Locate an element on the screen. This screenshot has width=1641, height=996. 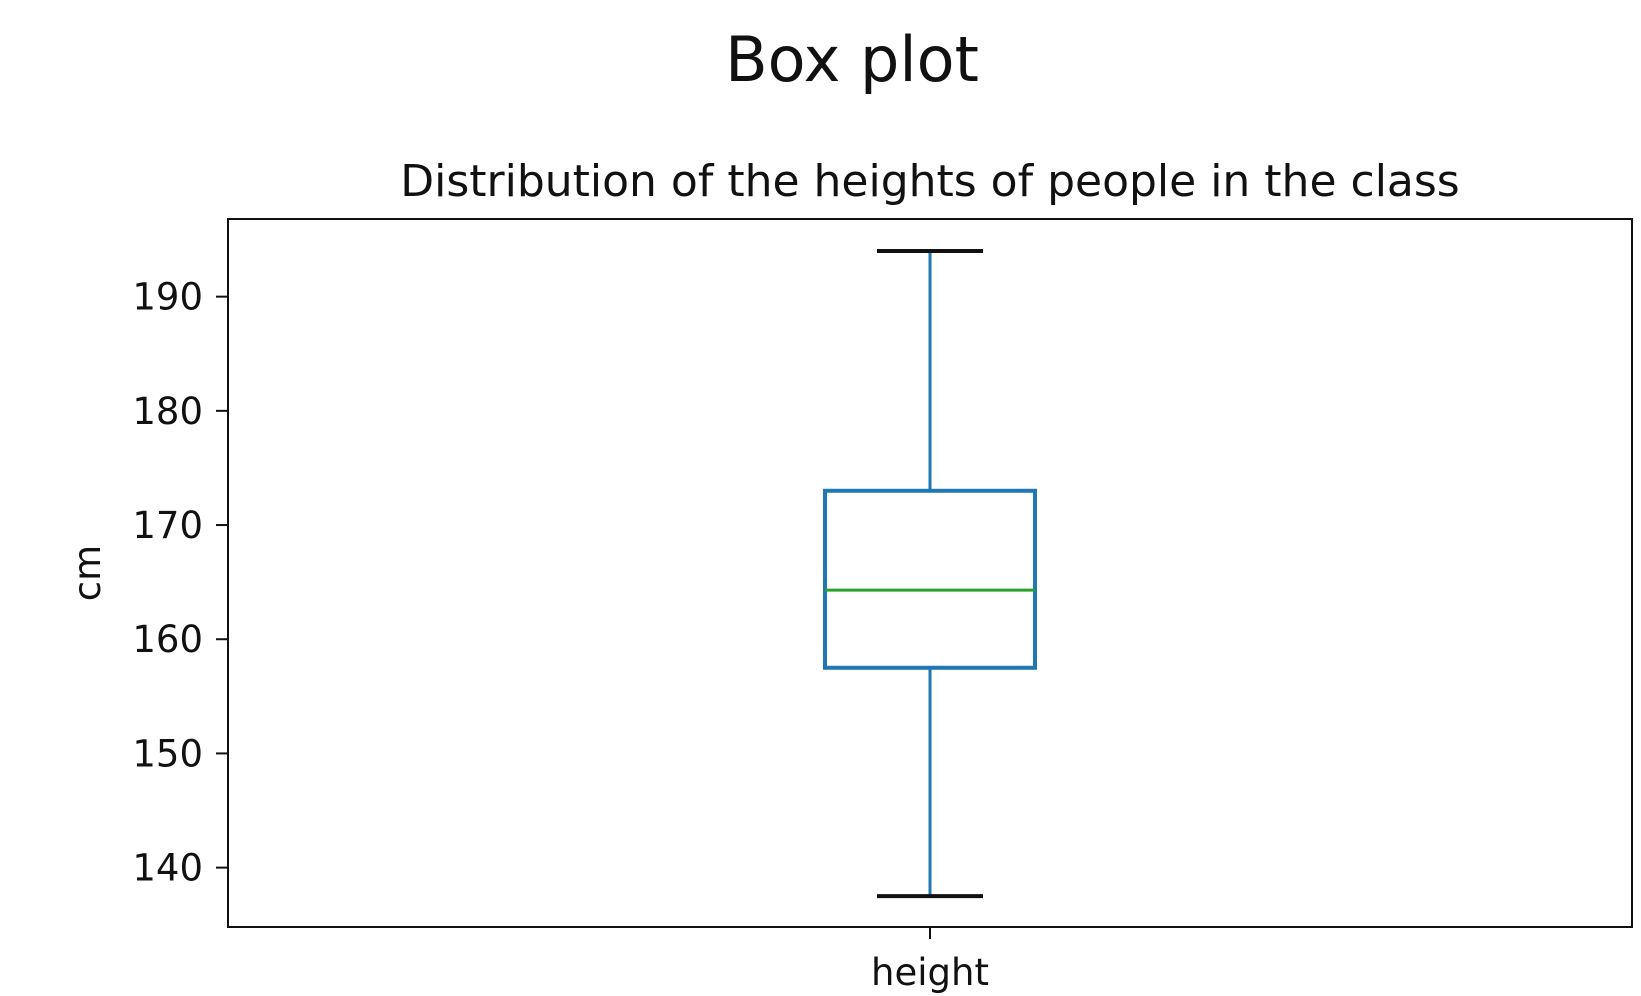
y-tick-label: 170 is located at coordinates (167, 525).